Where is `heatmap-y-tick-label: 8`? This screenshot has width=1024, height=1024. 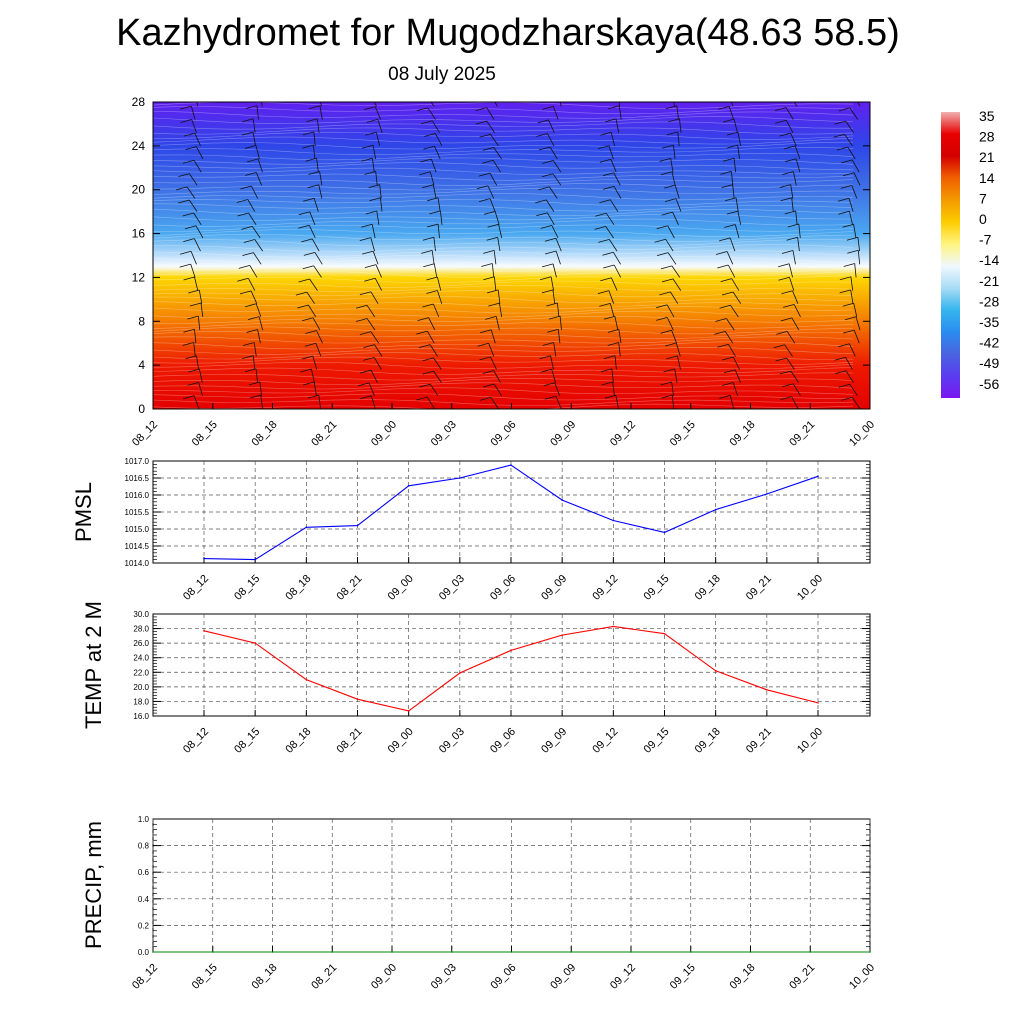 heatmap-y-tick-label: 8 is located at coordinates (141, 321).